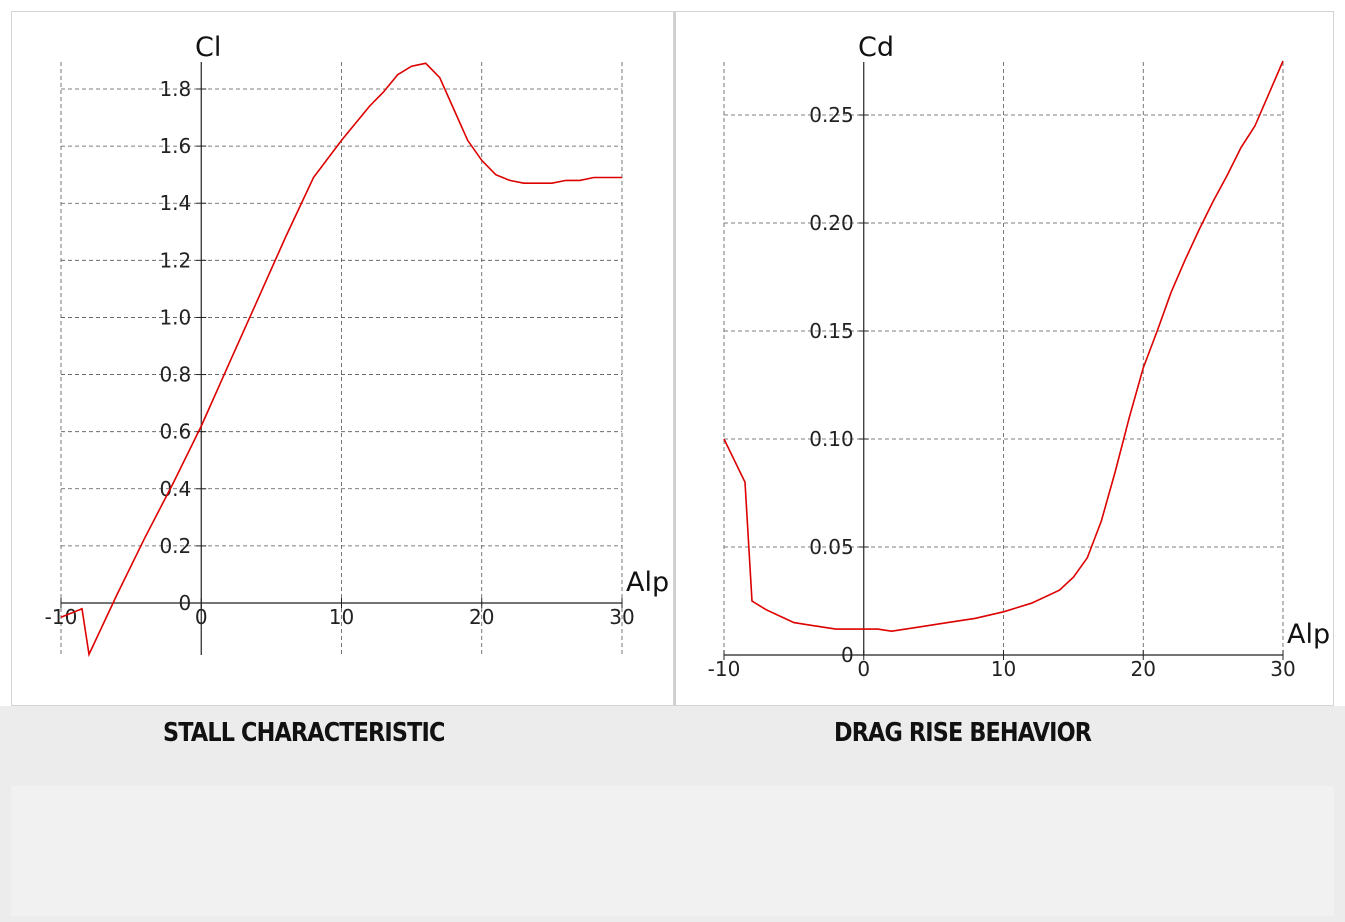 The image size is (1345, 922). What do you see at coordinates (672, 851) in the screenshot?
I see `empty-area` at bounding box center [672, 851].